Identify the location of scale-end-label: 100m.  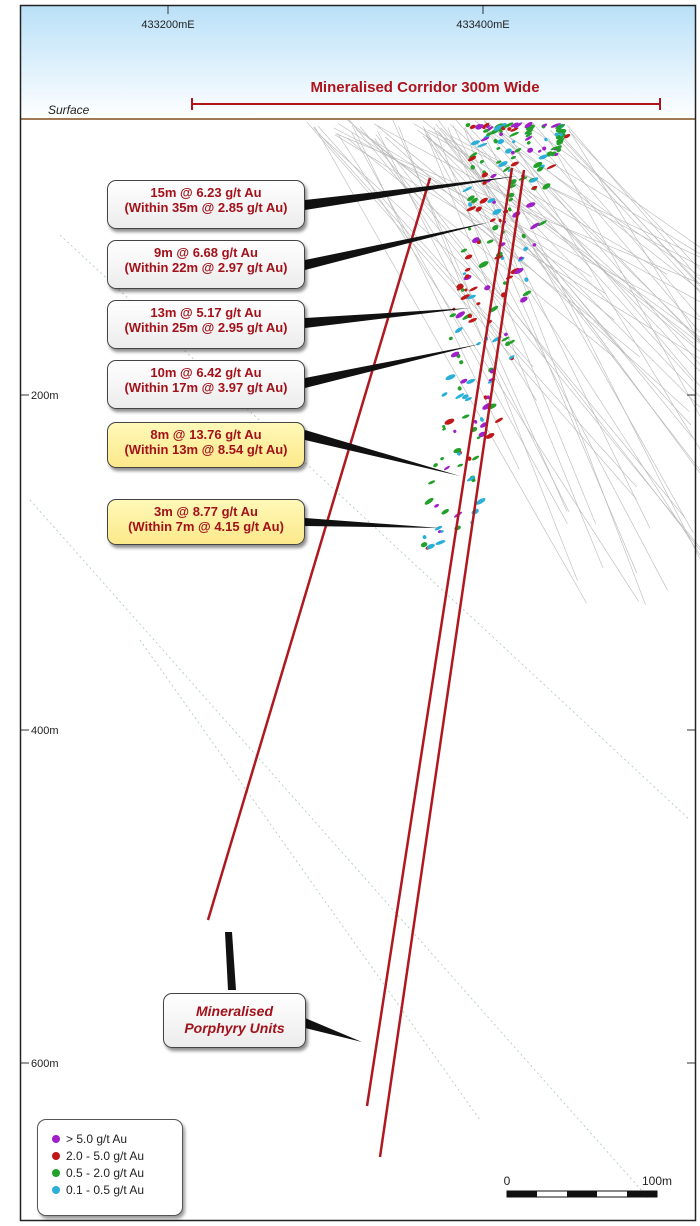
(657, 1181).